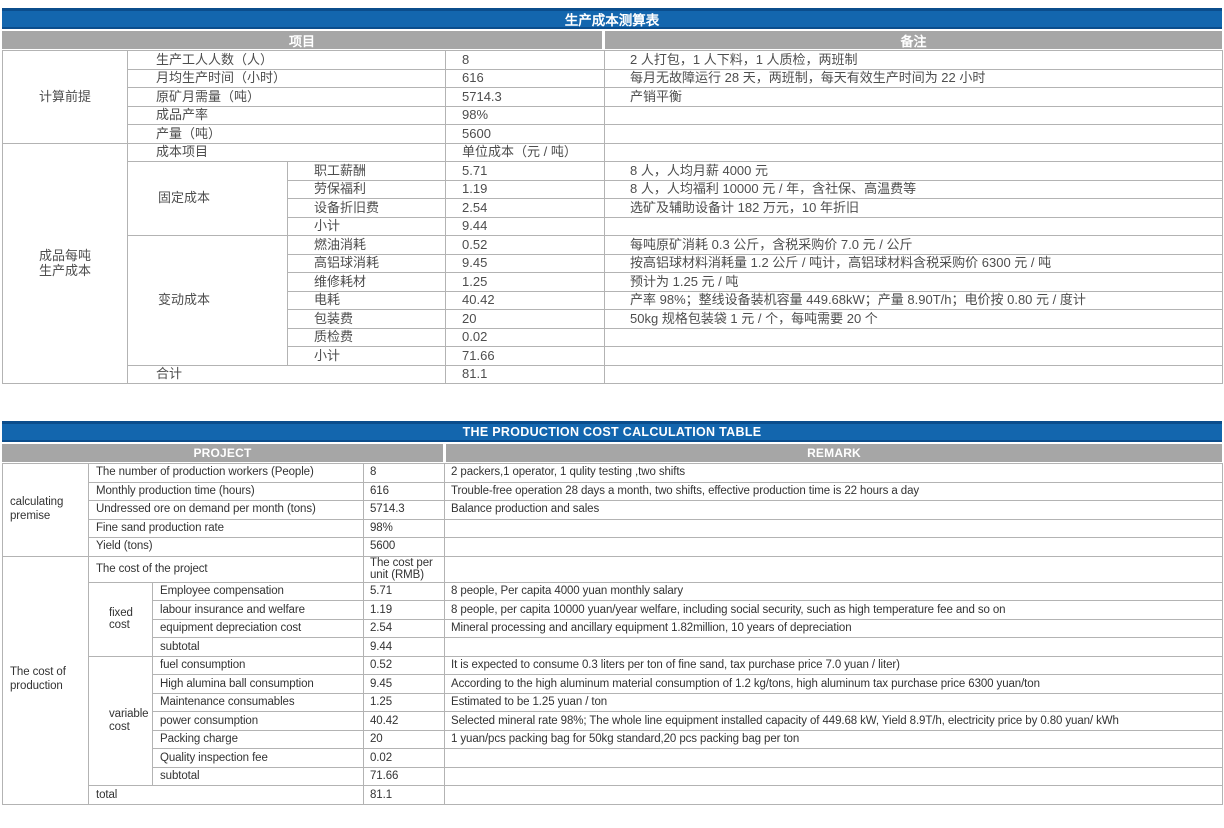 This screenshot has height=828, width=1224. I want to click on item-cell: Maintenance consumables, so click(258, 702).